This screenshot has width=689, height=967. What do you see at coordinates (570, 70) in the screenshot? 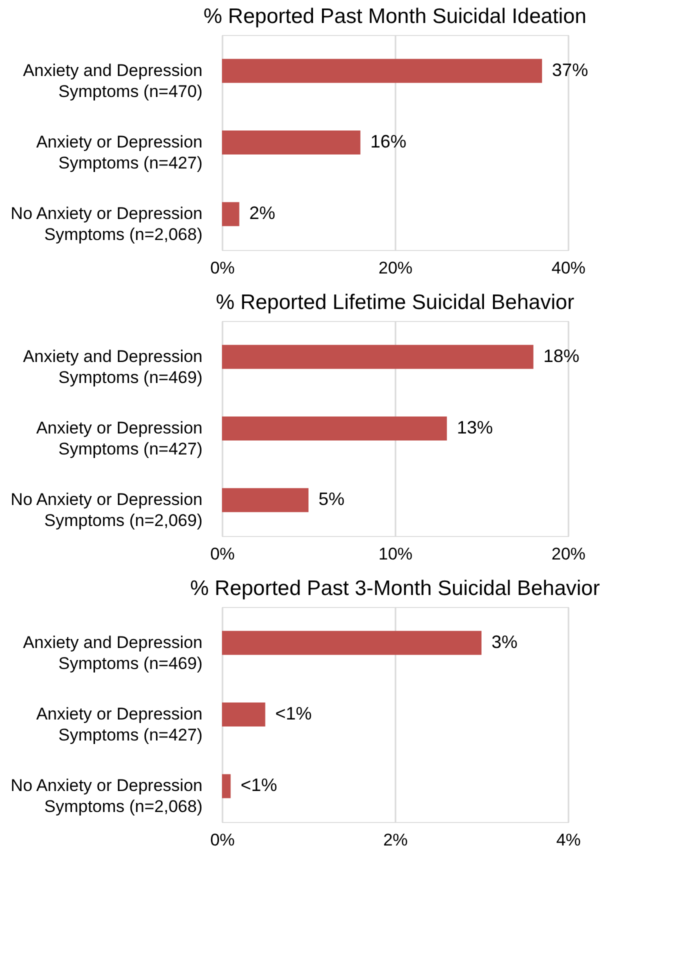
I see `data-label: 37%` at bounding box center [570, 70].